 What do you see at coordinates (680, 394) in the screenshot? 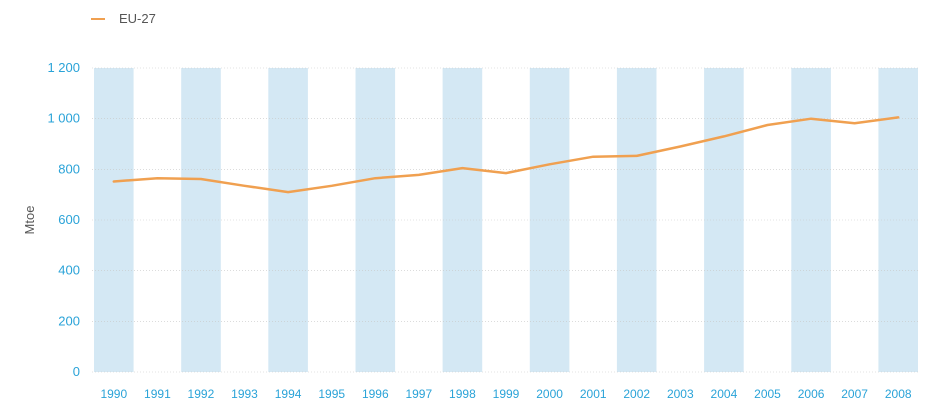
I see `x-tick-label: 2003` at bounding box center [680, 394].